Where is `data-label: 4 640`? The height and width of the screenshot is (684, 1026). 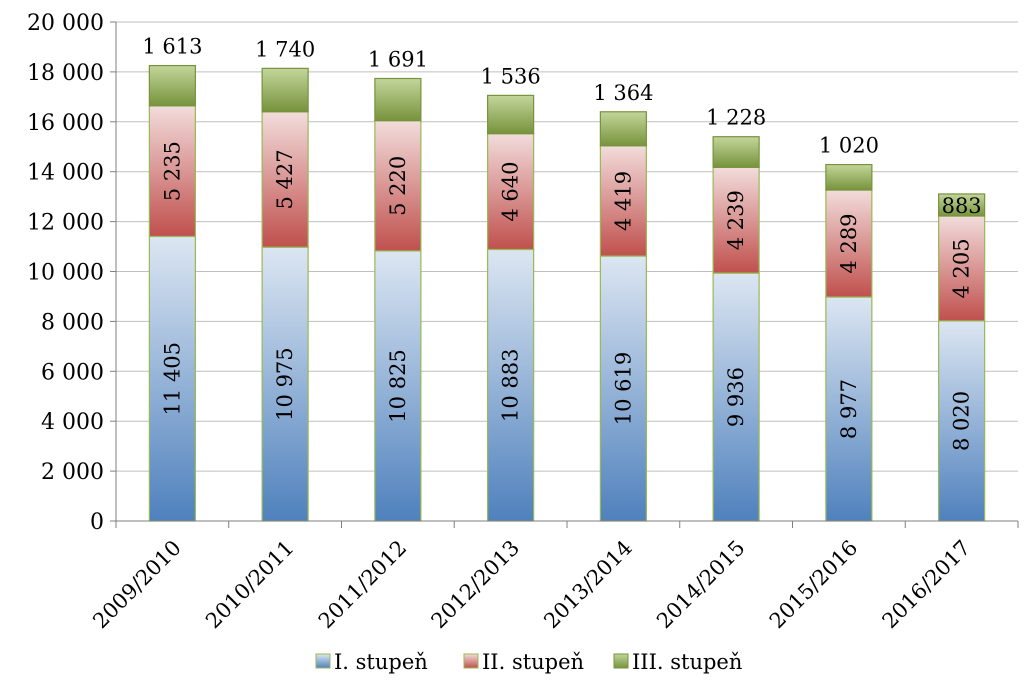 data-label: 4 640 is located at coordinates (511, 192).